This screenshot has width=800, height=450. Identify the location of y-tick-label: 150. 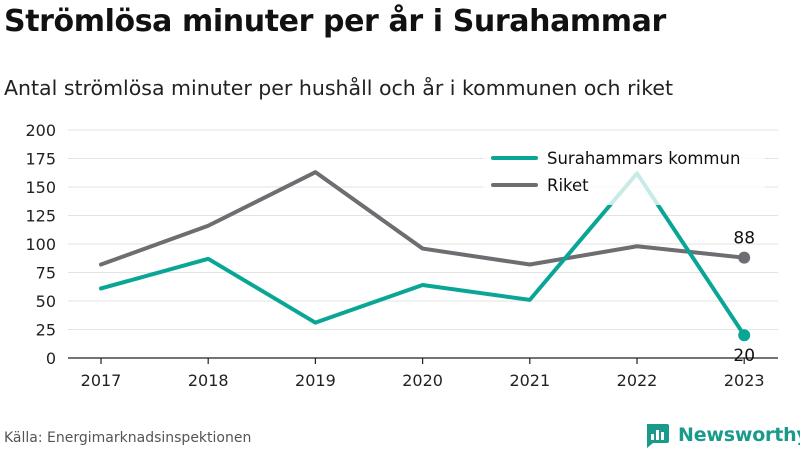
(40, 187).